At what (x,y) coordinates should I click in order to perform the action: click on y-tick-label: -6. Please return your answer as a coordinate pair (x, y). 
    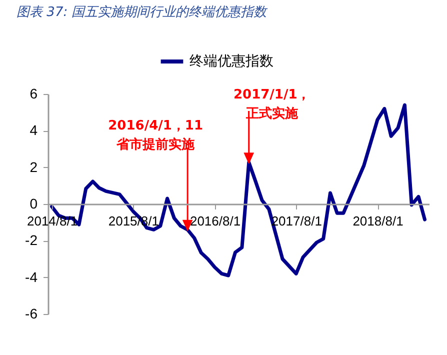
    Looking at the image, I should click on (31, 314).